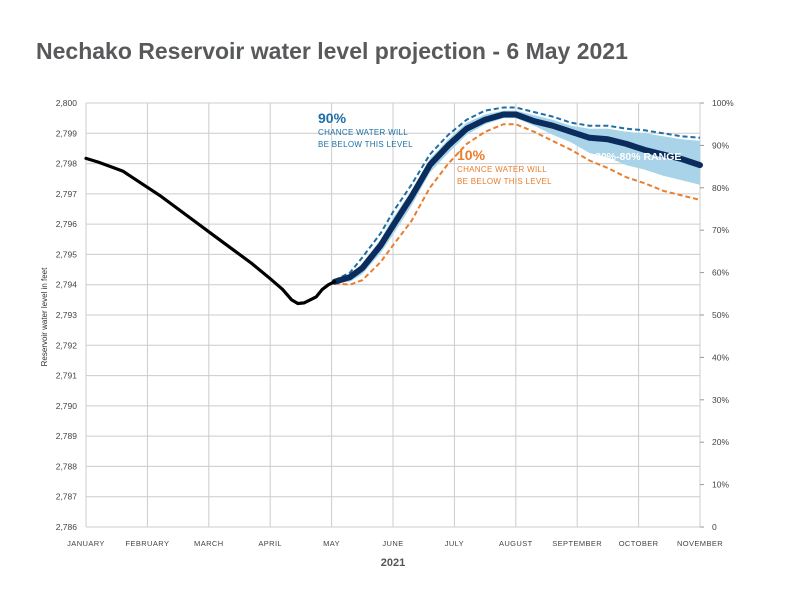  I want to click on x-tick-label: AUGUST, so click(516, 543).